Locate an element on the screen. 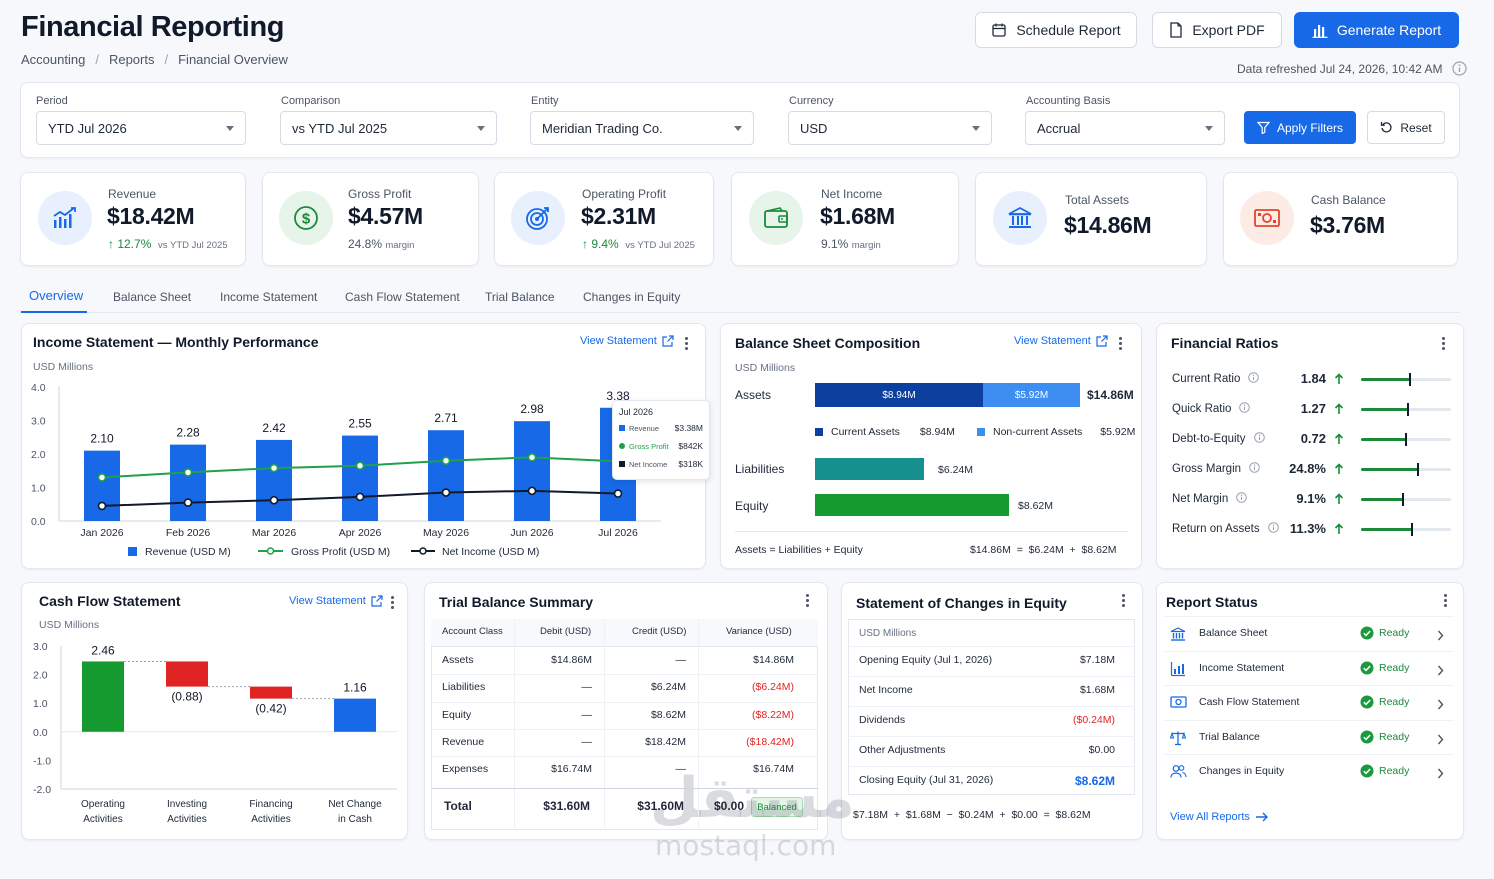 This screenshot has width=1494, height=879. table-cell: $14.86M is located at coordinates (773, 660).